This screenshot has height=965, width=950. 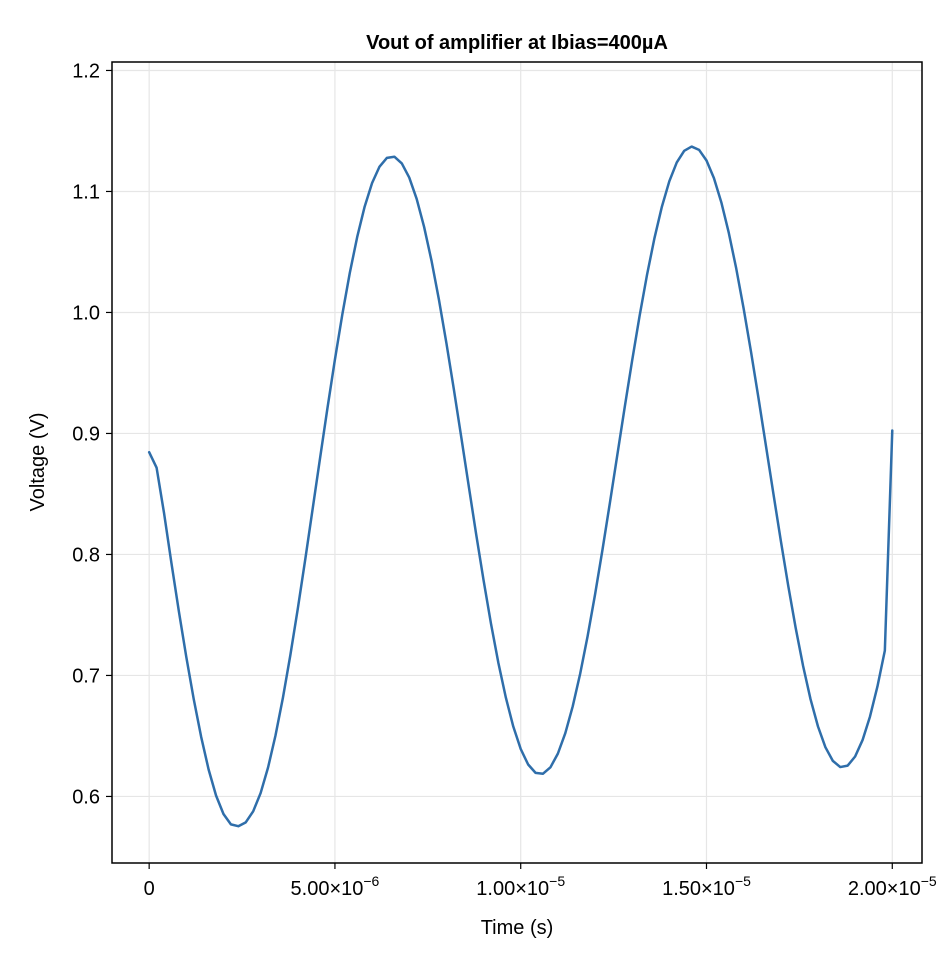 I want to click on x-tick-label: 1.50×10⁻⁵, so click(x=706, y=886).